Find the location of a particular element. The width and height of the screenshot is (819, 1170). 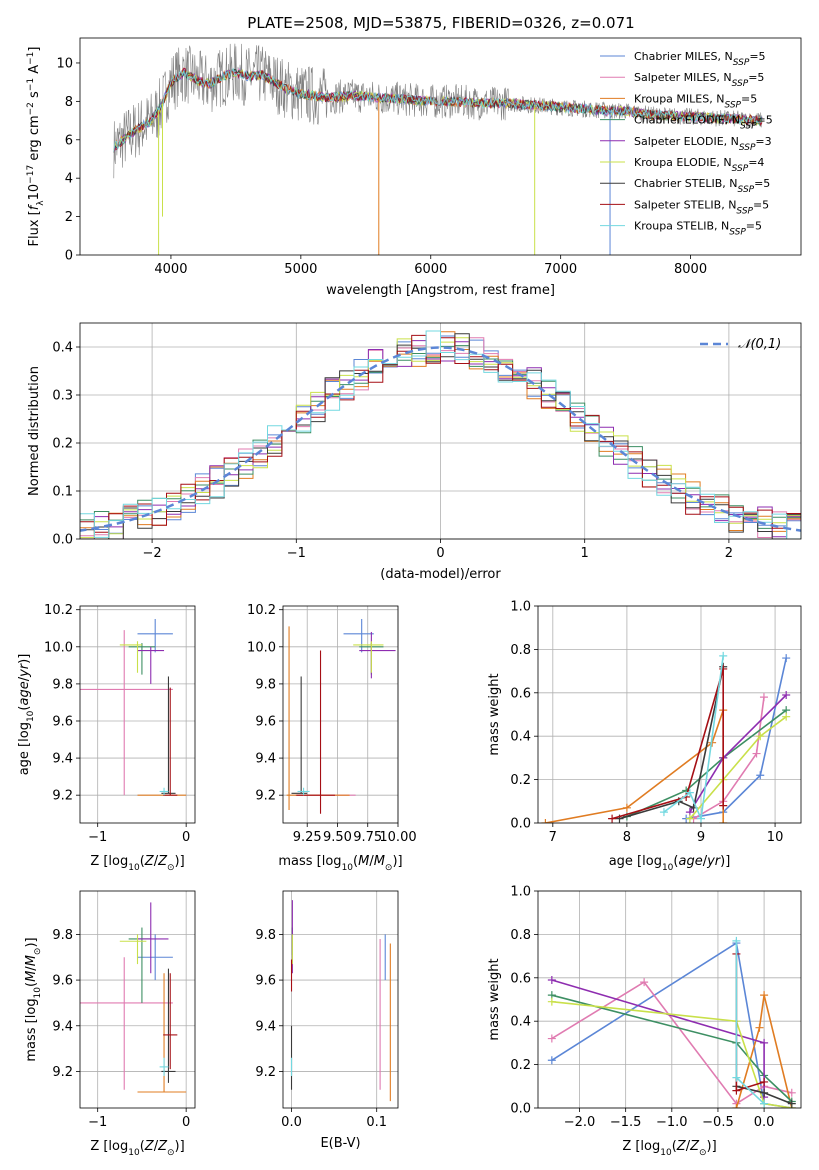

residuals-legend-label: 𝒩(0,1) is located at coordinates (759, 344).